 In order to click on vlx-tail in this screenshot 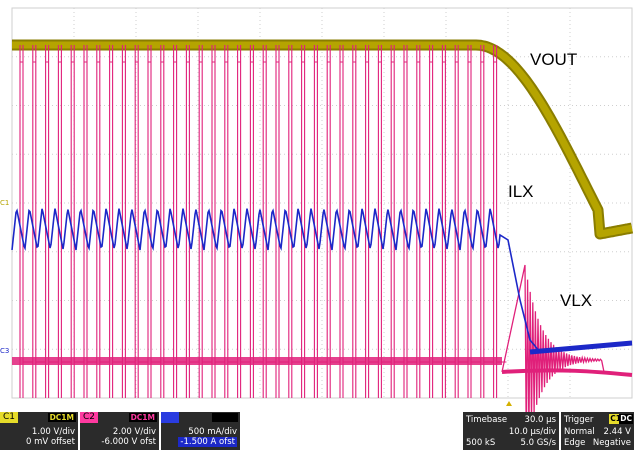, I will do `click(567, 372)`.